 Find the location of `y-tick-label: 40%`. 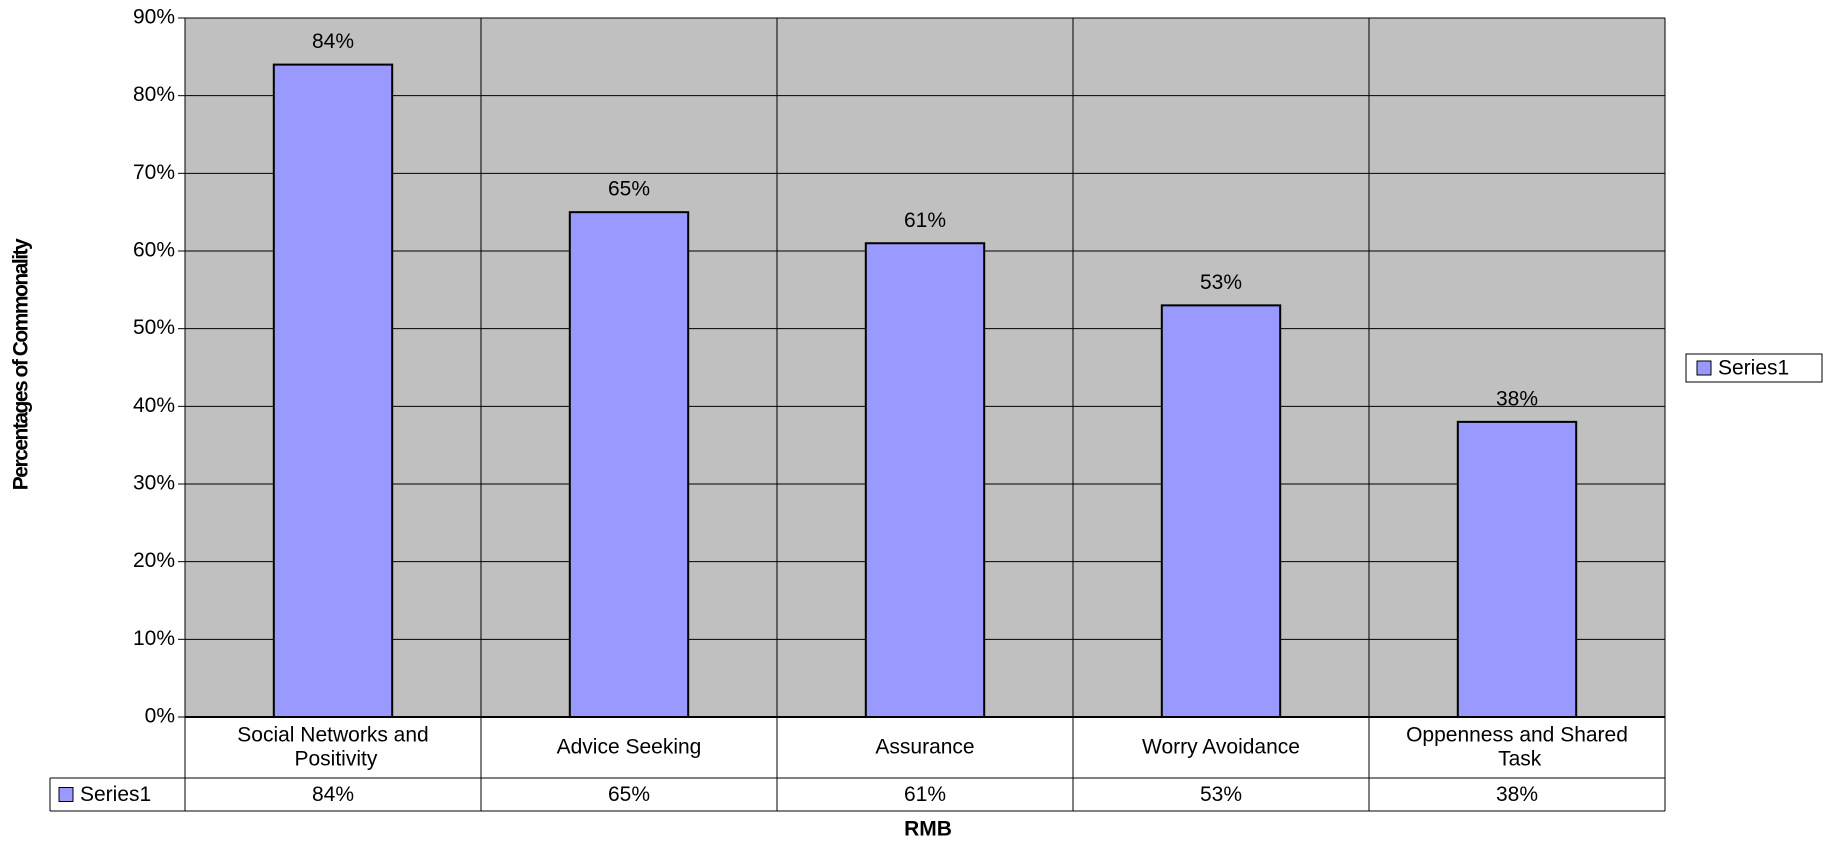

y-tick-label: 40% is located at coordinates (154, 405).